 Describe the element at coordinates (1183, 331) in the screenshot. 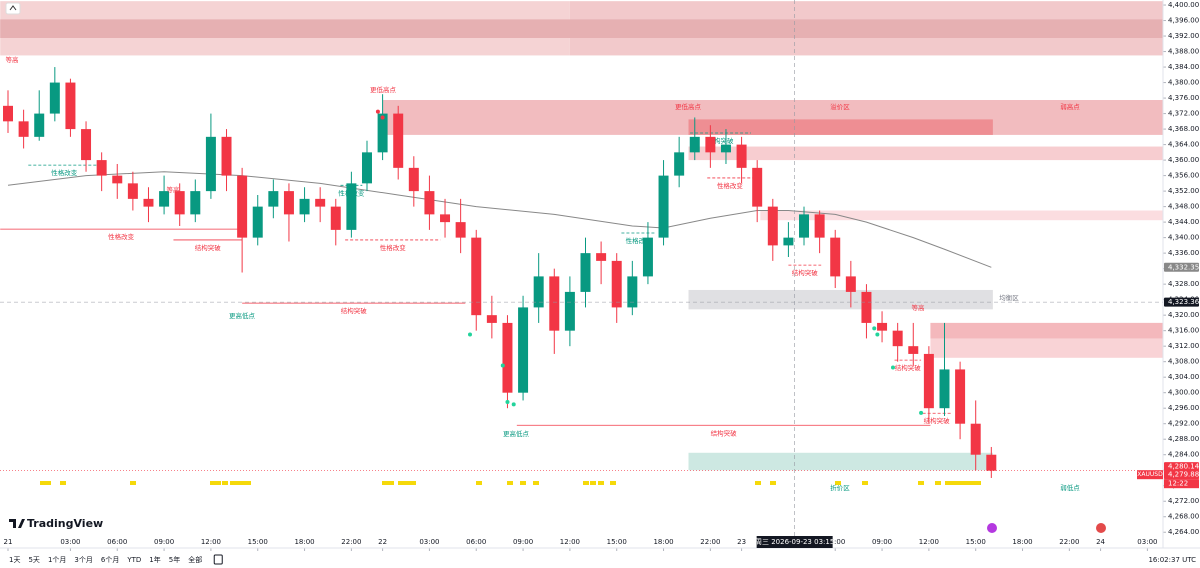

I see `y-tick-label: 4,316.00` at that location.